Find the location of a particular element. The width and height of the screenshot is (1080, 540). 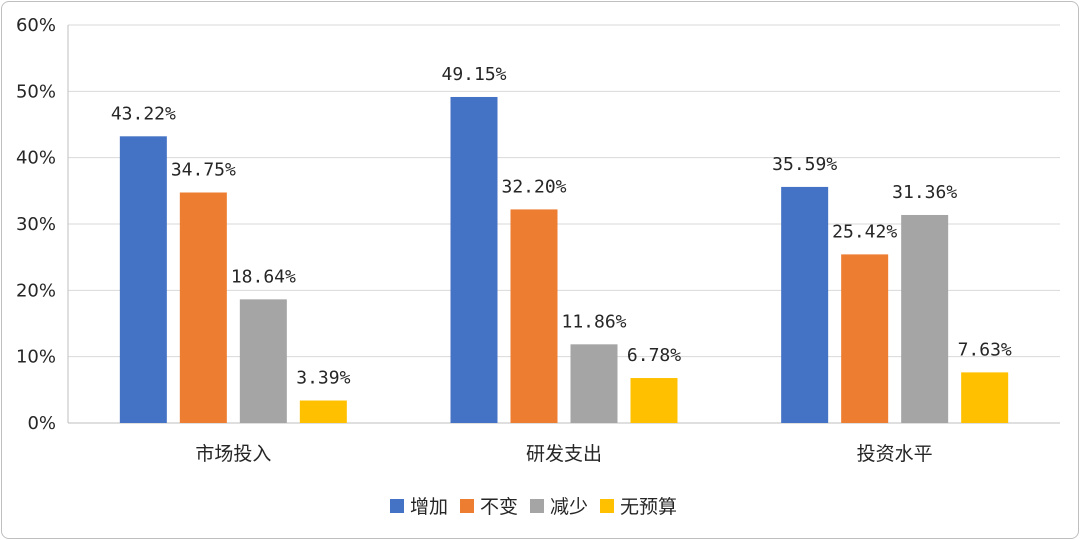

legend-label: 无预算 is located at coordinates (648, 507).